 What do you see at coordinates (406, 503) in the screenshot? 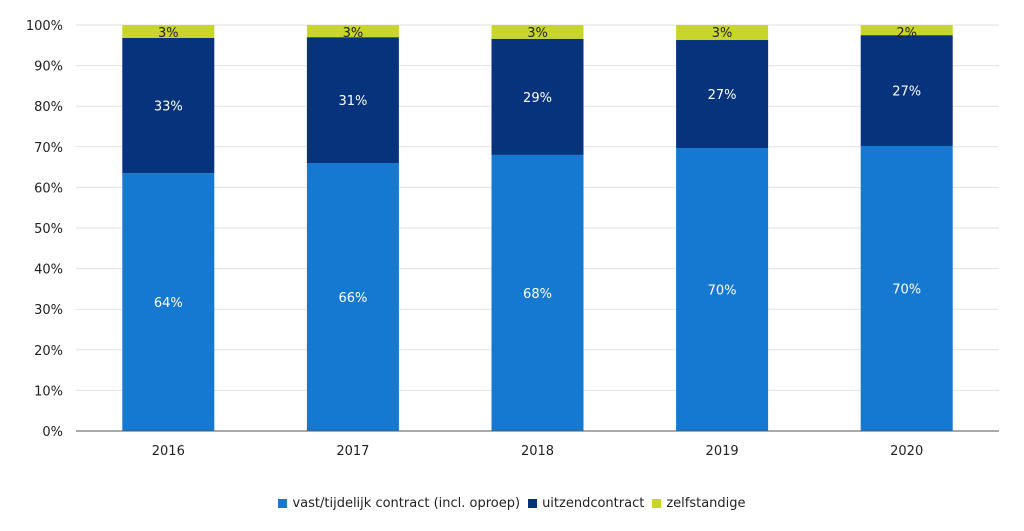
I see `legend-label: vast/tijdelijk contract (incl. oproep)` at bounding box center [406, 503].